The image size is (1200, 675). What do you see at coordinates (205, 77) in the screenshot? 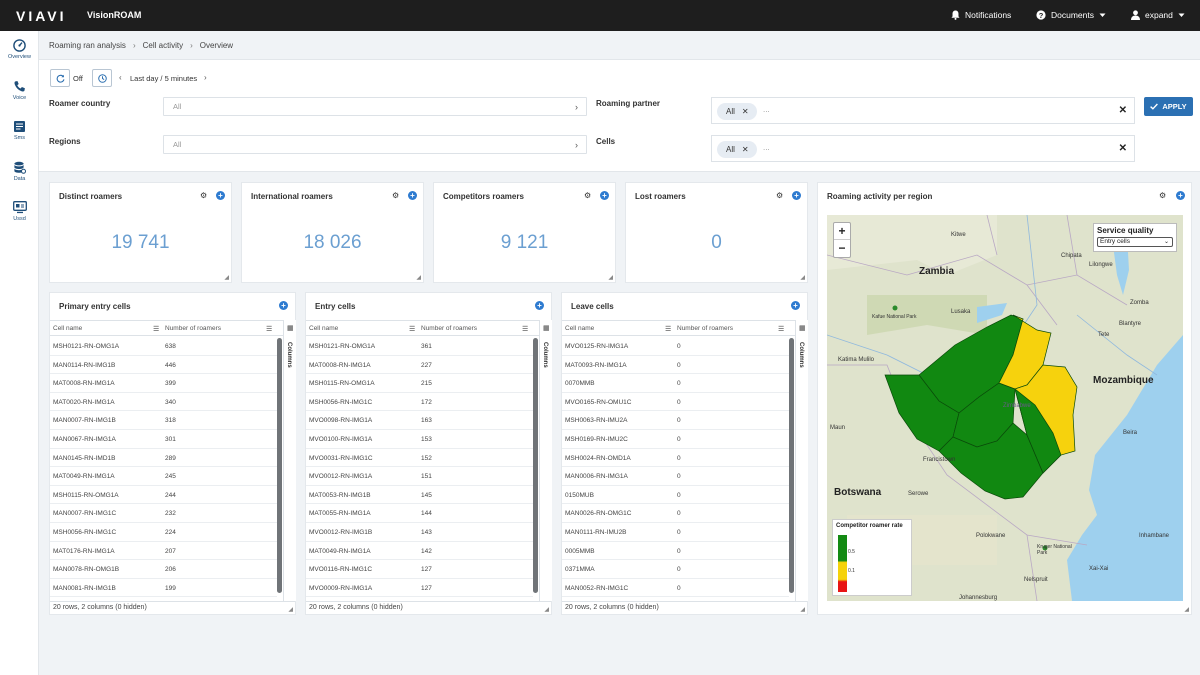
I see `time-next-icon: ›` at bounding box center [205, 77].